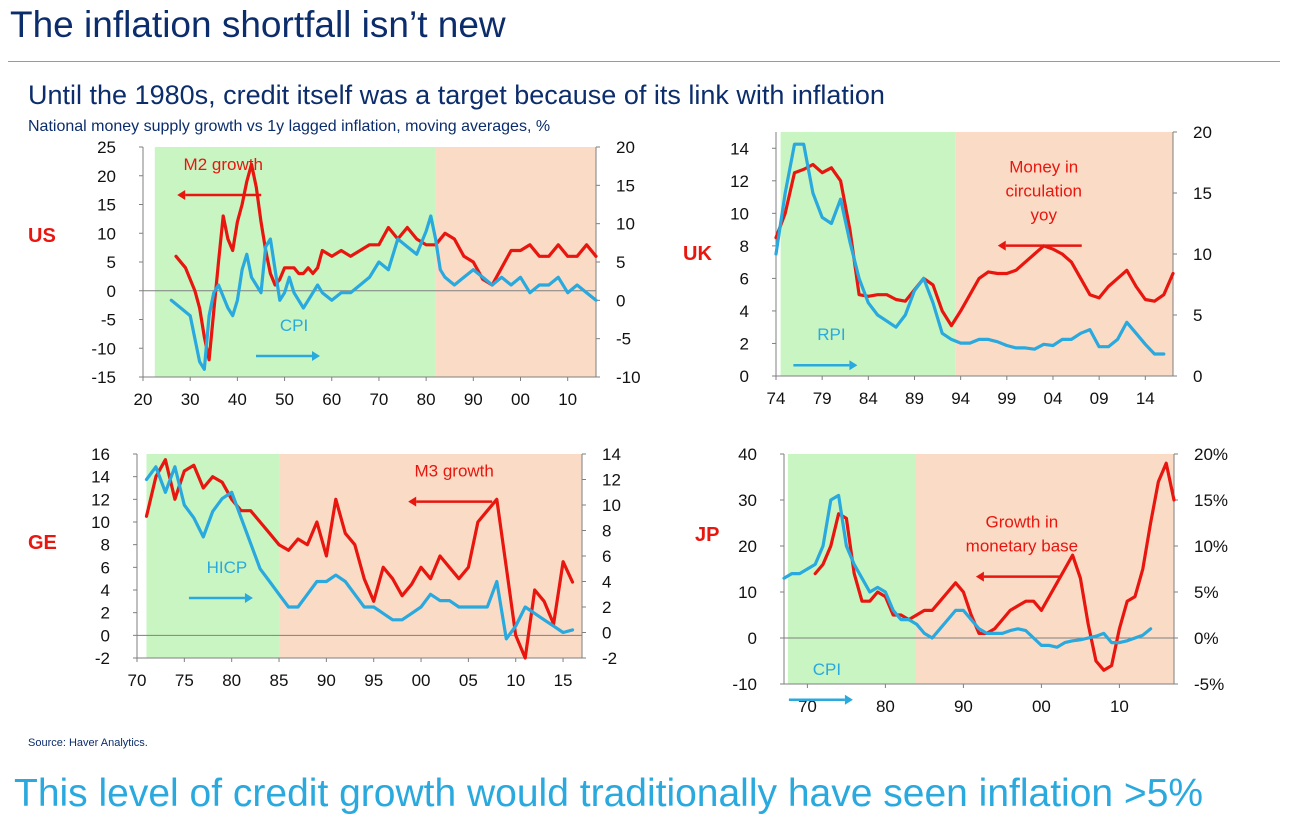 This screenshot has height=825, width=1293. Describe the element at coordinates (620, 262) in the screenshot. I see `us-ytick-right-label: 5` at that location.